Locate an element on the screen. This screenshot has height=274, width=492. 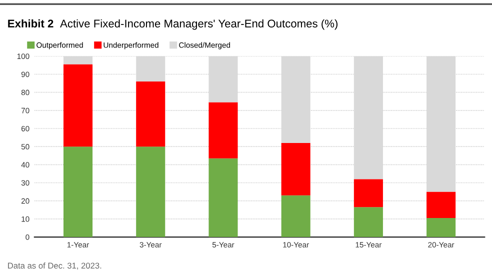
text: Data as of Dec. 31, 2023. is located at coordinates (55, 266).